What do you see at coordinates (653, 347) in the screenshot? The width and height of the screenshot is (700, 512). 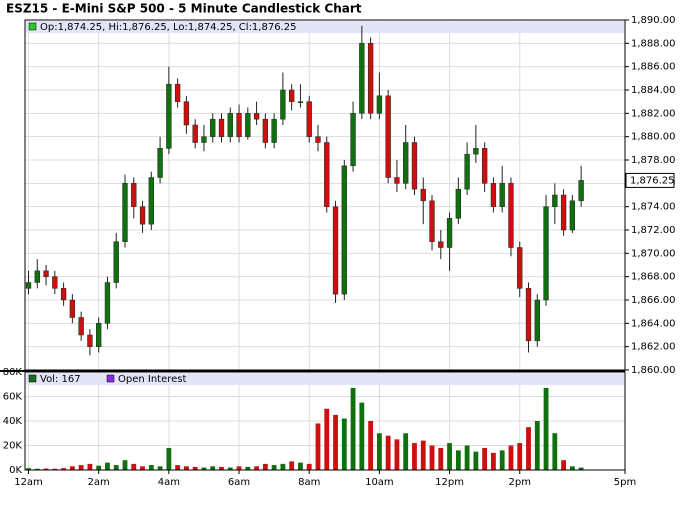 I see `y-tick-label: 1,862.00` at bounding box center [653, 347].